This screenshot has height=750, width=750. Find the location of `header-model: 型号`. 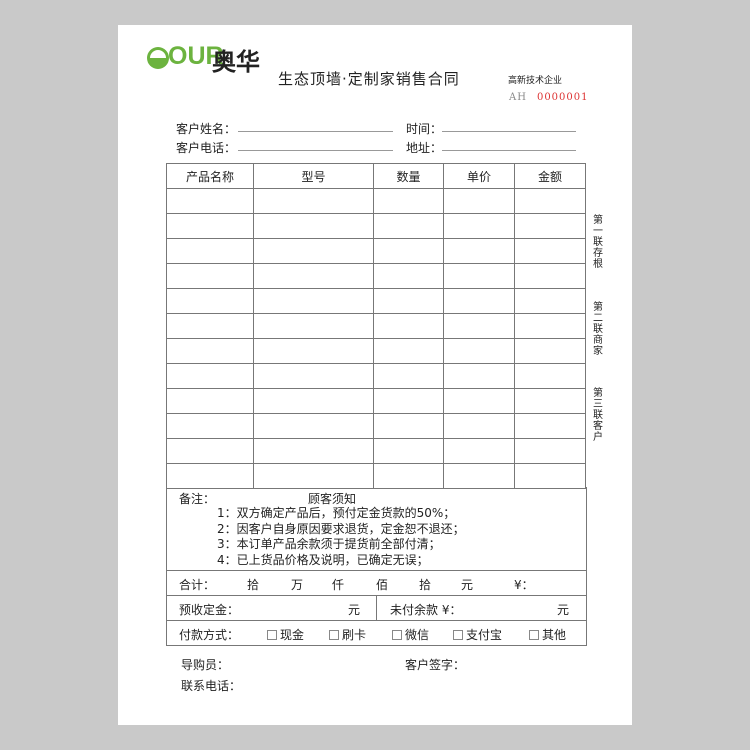

header-model: 型号 is located at coordinates (313, 176).